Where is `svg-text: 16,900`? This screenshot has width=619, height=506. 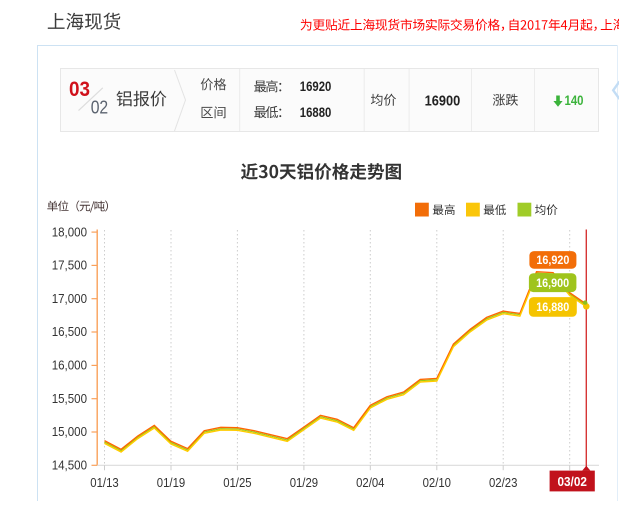 svg-text: 16,900 is located at coordinates (552, 284).